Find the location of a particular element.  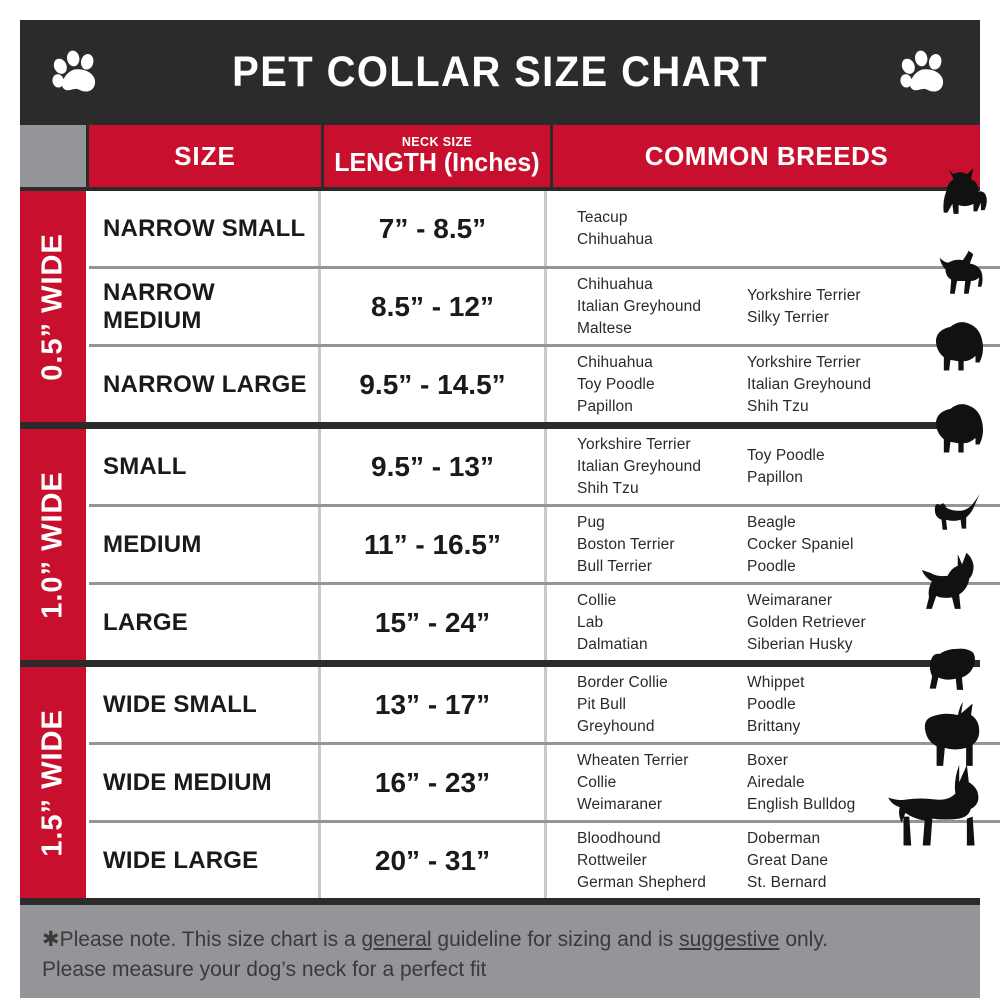

breed-name: Cocker Spaniel is located at coordinates (800, 544).